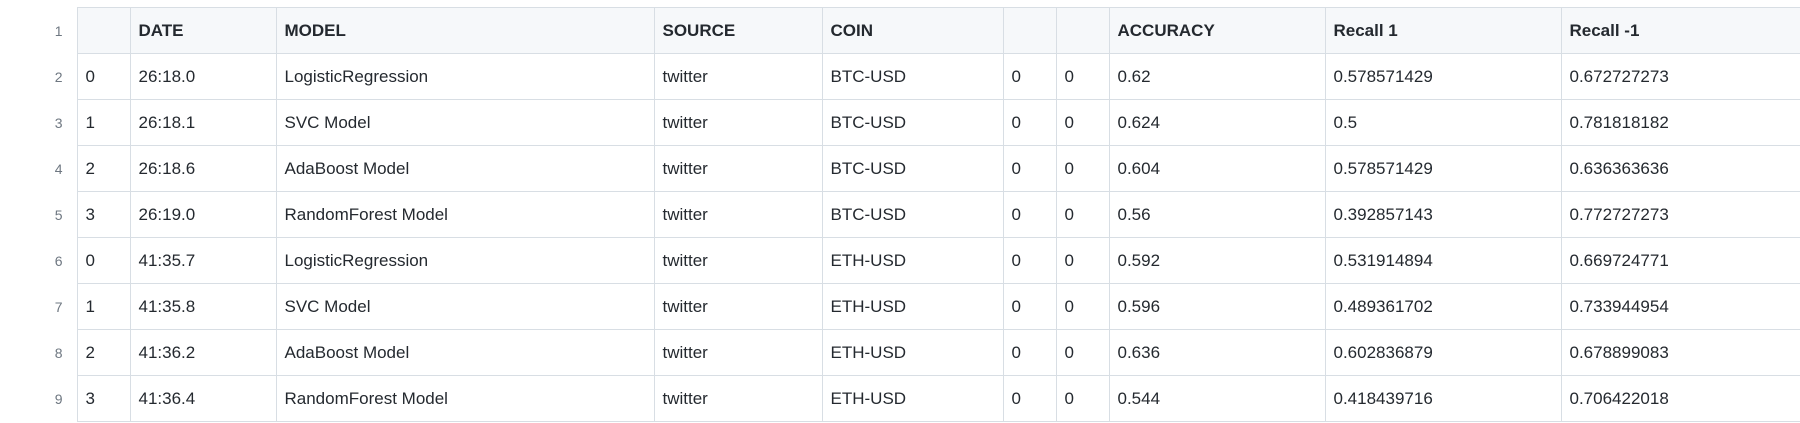 The width and height of the screenshot is (1800, 423). What do you see at coordinates (103, 76) in the screenshot?
I see `cell-index: 0` at bounding box center [103, 76].